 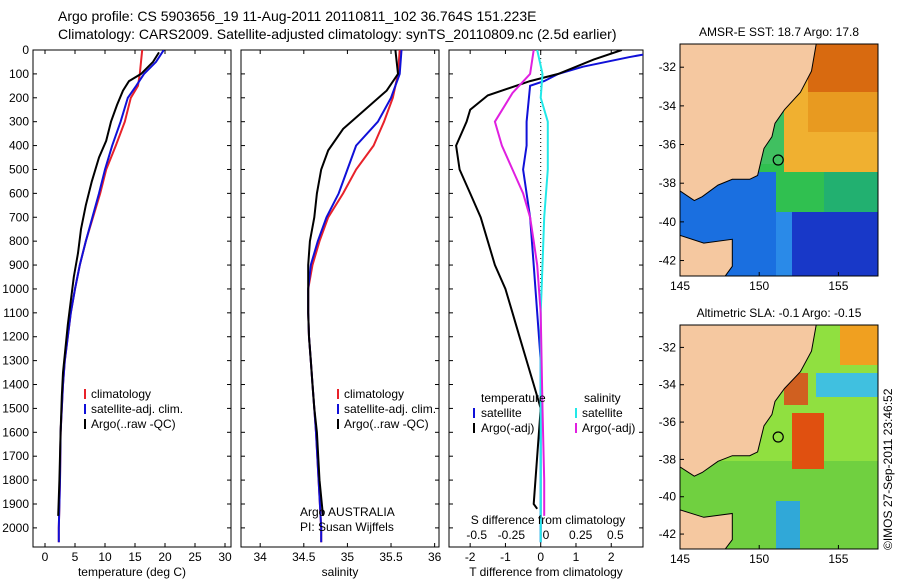 I want to click on y-tick-label: 1700, so click(x=15, y=456).